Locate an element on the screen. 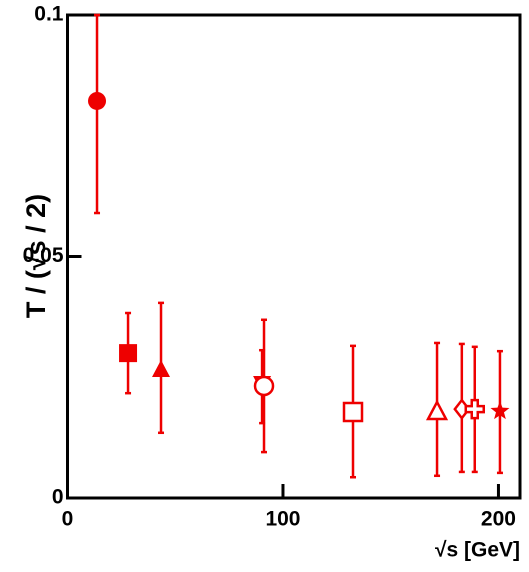 This screenshot has height=572, width=529. y-tick-label: 0.1 is located at coordinates (49, 14).